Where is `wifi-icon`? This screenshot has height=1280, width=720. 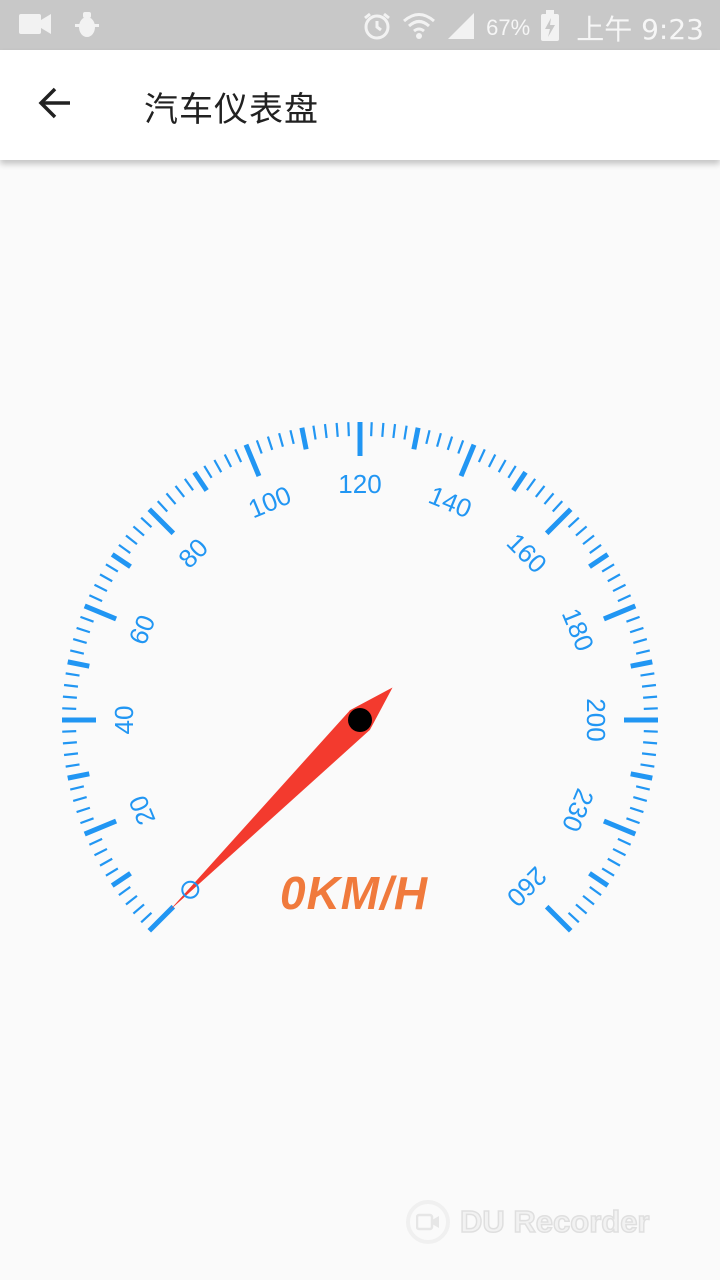
wifi-icon is located at coordinates (419, 28).